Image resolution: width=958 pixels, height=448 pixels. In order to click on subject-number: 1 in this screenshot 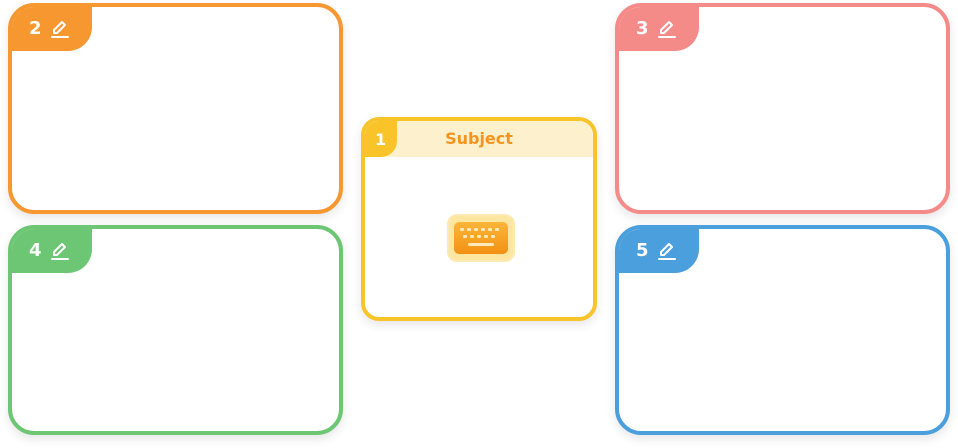, I will do `click(381, 139)`.